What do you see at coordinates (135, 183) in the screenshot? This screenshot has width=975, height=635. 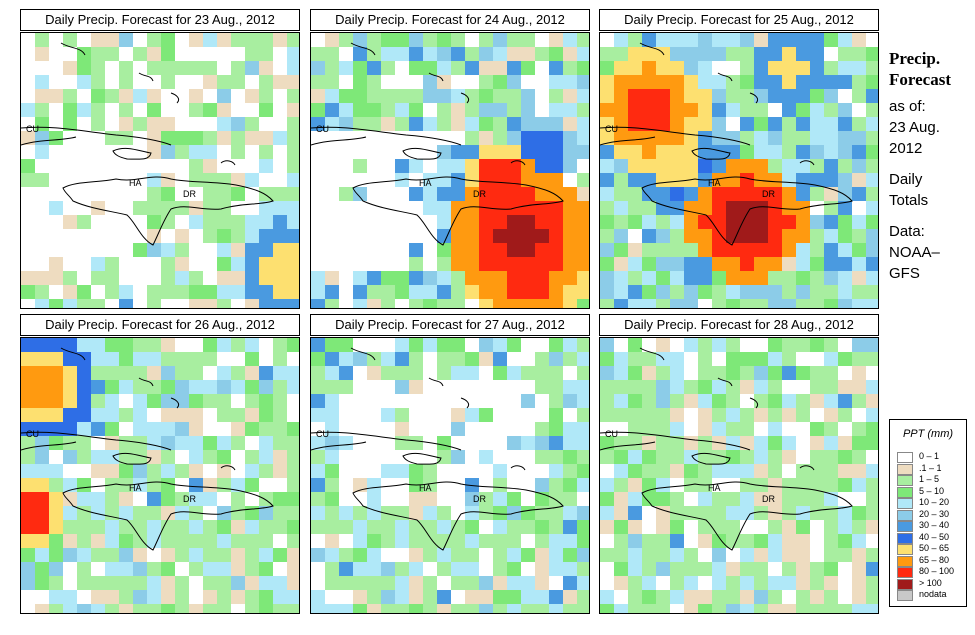 I see `haiti-label: HA` at bounding box center [135, 183].